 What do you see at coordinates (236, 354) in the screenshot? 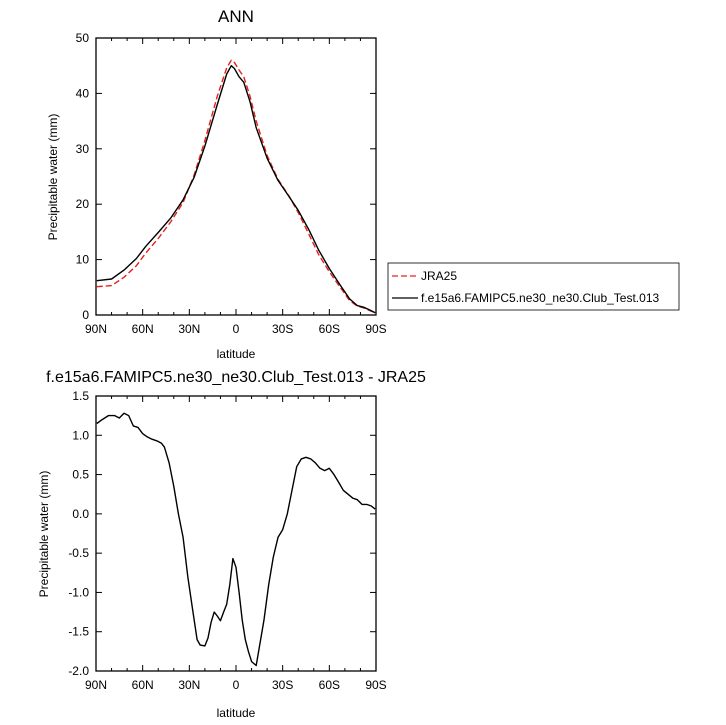
I see `top-chart-xlabel: latitude` at bounding box center [236, 354].